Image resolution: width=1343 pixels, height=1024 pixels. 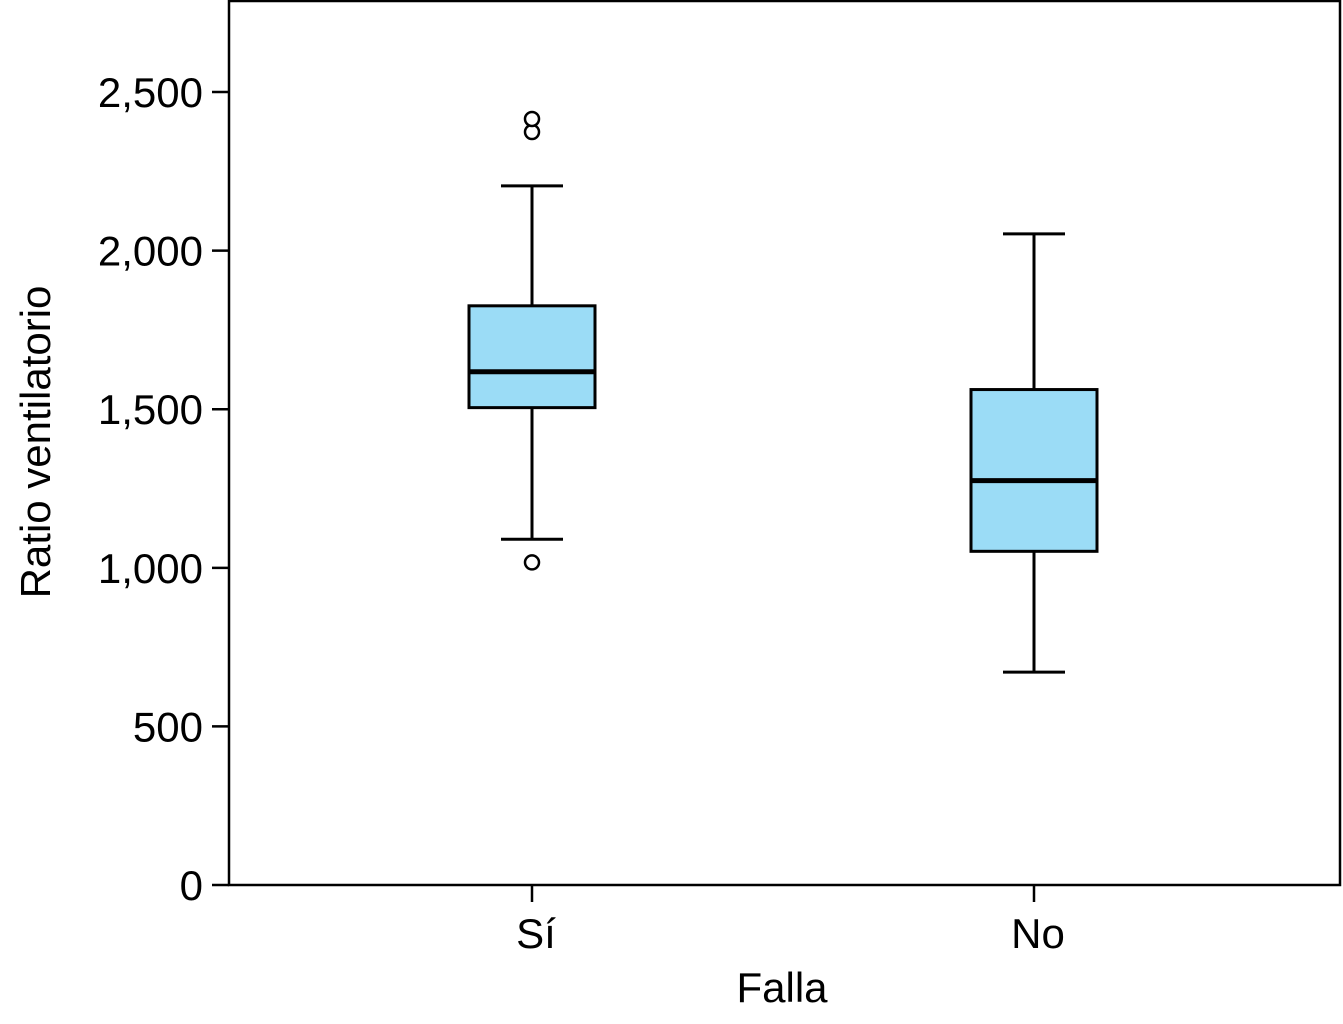 I want to click on y-tick-label: 1,000, so click(x=150, y=568).